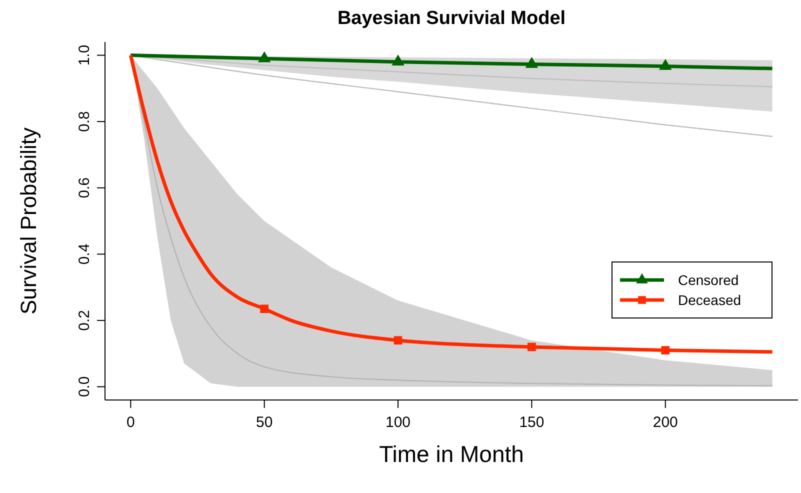 The width and height of the screenshot is (801, 493). Describe the element at coordinates (710, 300) in the screenshot. I see `legend-label: Deceased` at that location.